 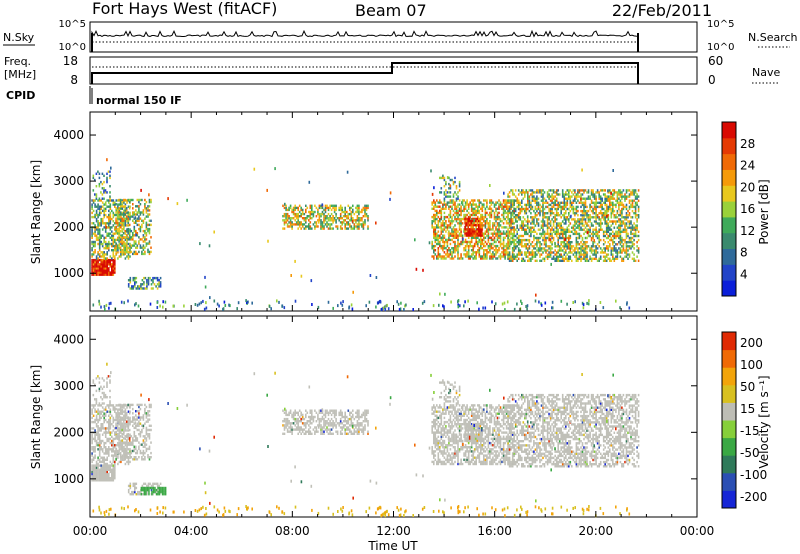 What do you see at coordinates (729, 288) in the screenshot?
I see `power-colorbar-swatch` at bounding box center [729, 288].